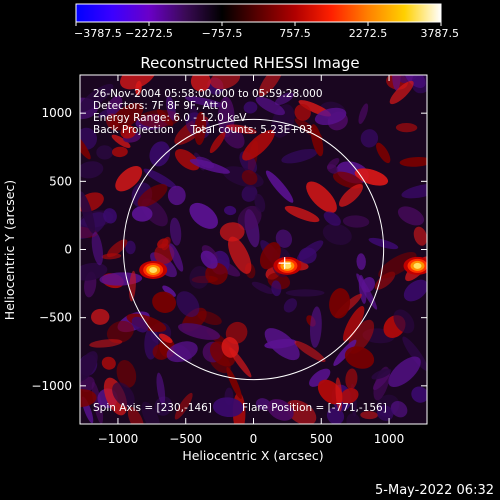 This screenshot has width=500, height=500. Describe the element at coordinates (185, 439) in the screenshot. I see `x-tick-label: −500` at that location.